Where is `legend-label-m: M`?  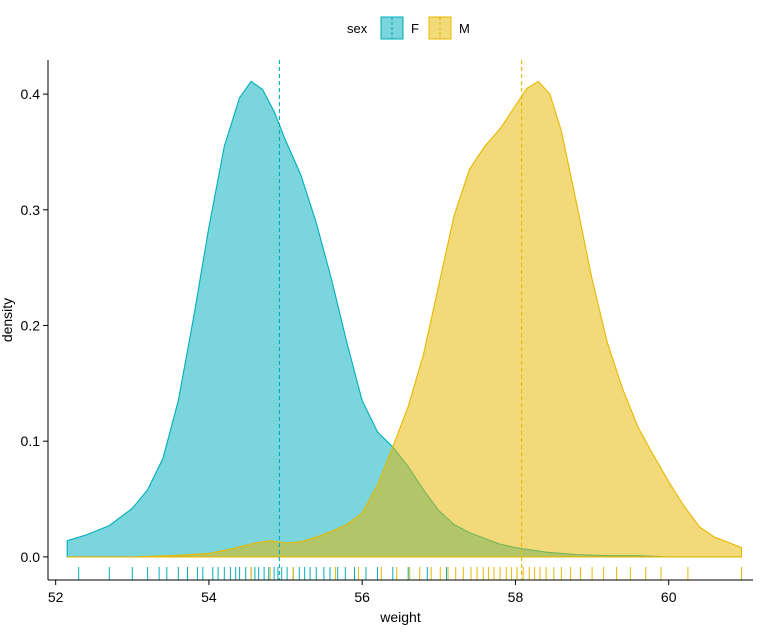
legend-label-m: M is located at coordinates (464, 28).